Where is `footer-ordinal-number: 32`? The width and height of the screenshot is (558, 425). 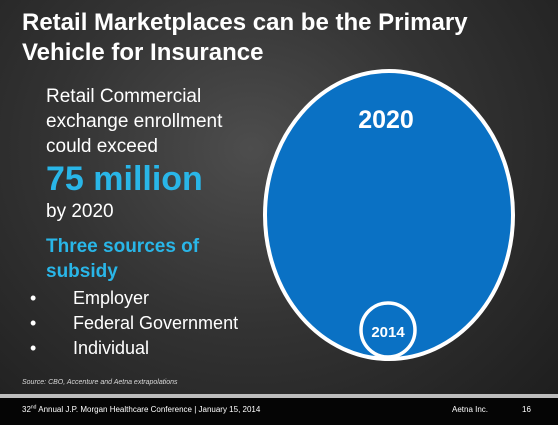 footer-ordinal-number: 32 is located at coordinates (26, 409).